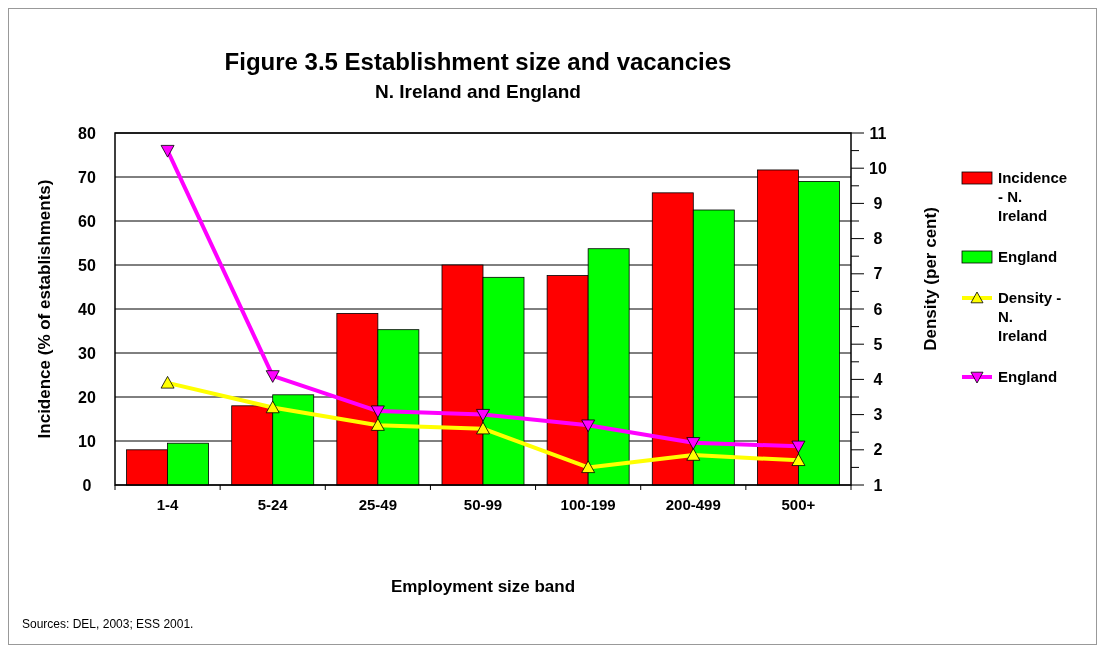  I want to click on chart-subtitle: N. Ireland and England, so click(478, 91).